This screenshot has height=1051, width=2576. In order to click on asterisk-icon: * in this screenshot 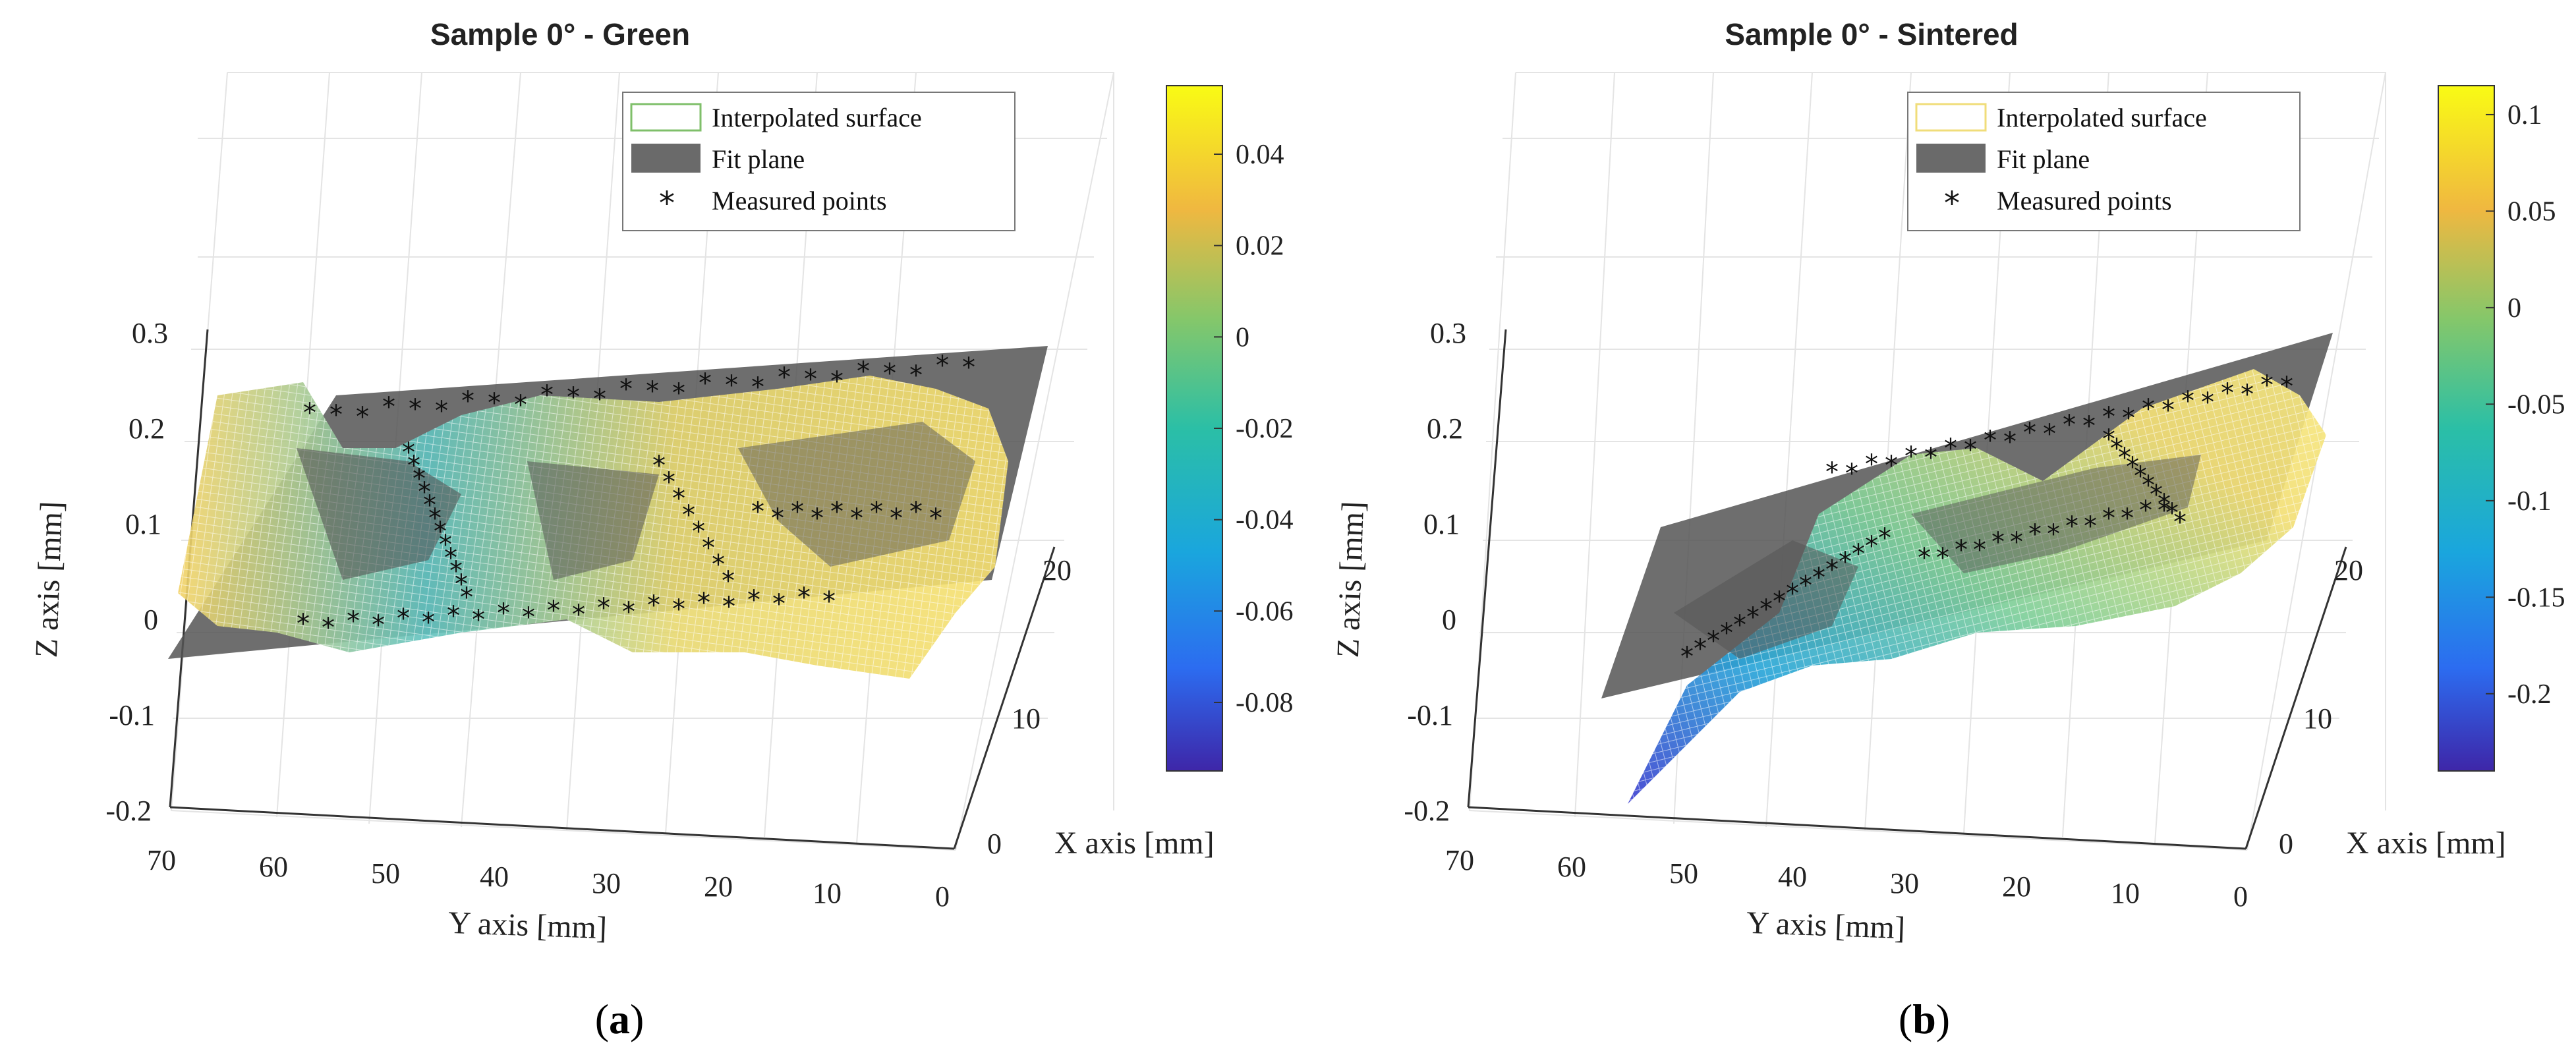, I will do `click(1952, 203)`.